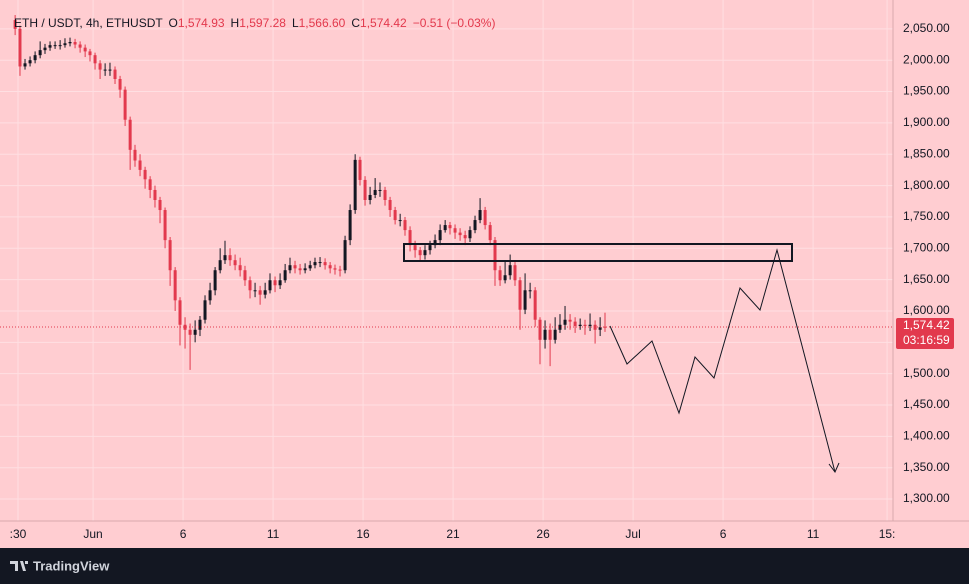 The height and width of the screenshot is (584, 969). What do you see at coordinates (71, 565) in the screenshot?
I see `brand: TradingView` at bounding box center [71, 565].